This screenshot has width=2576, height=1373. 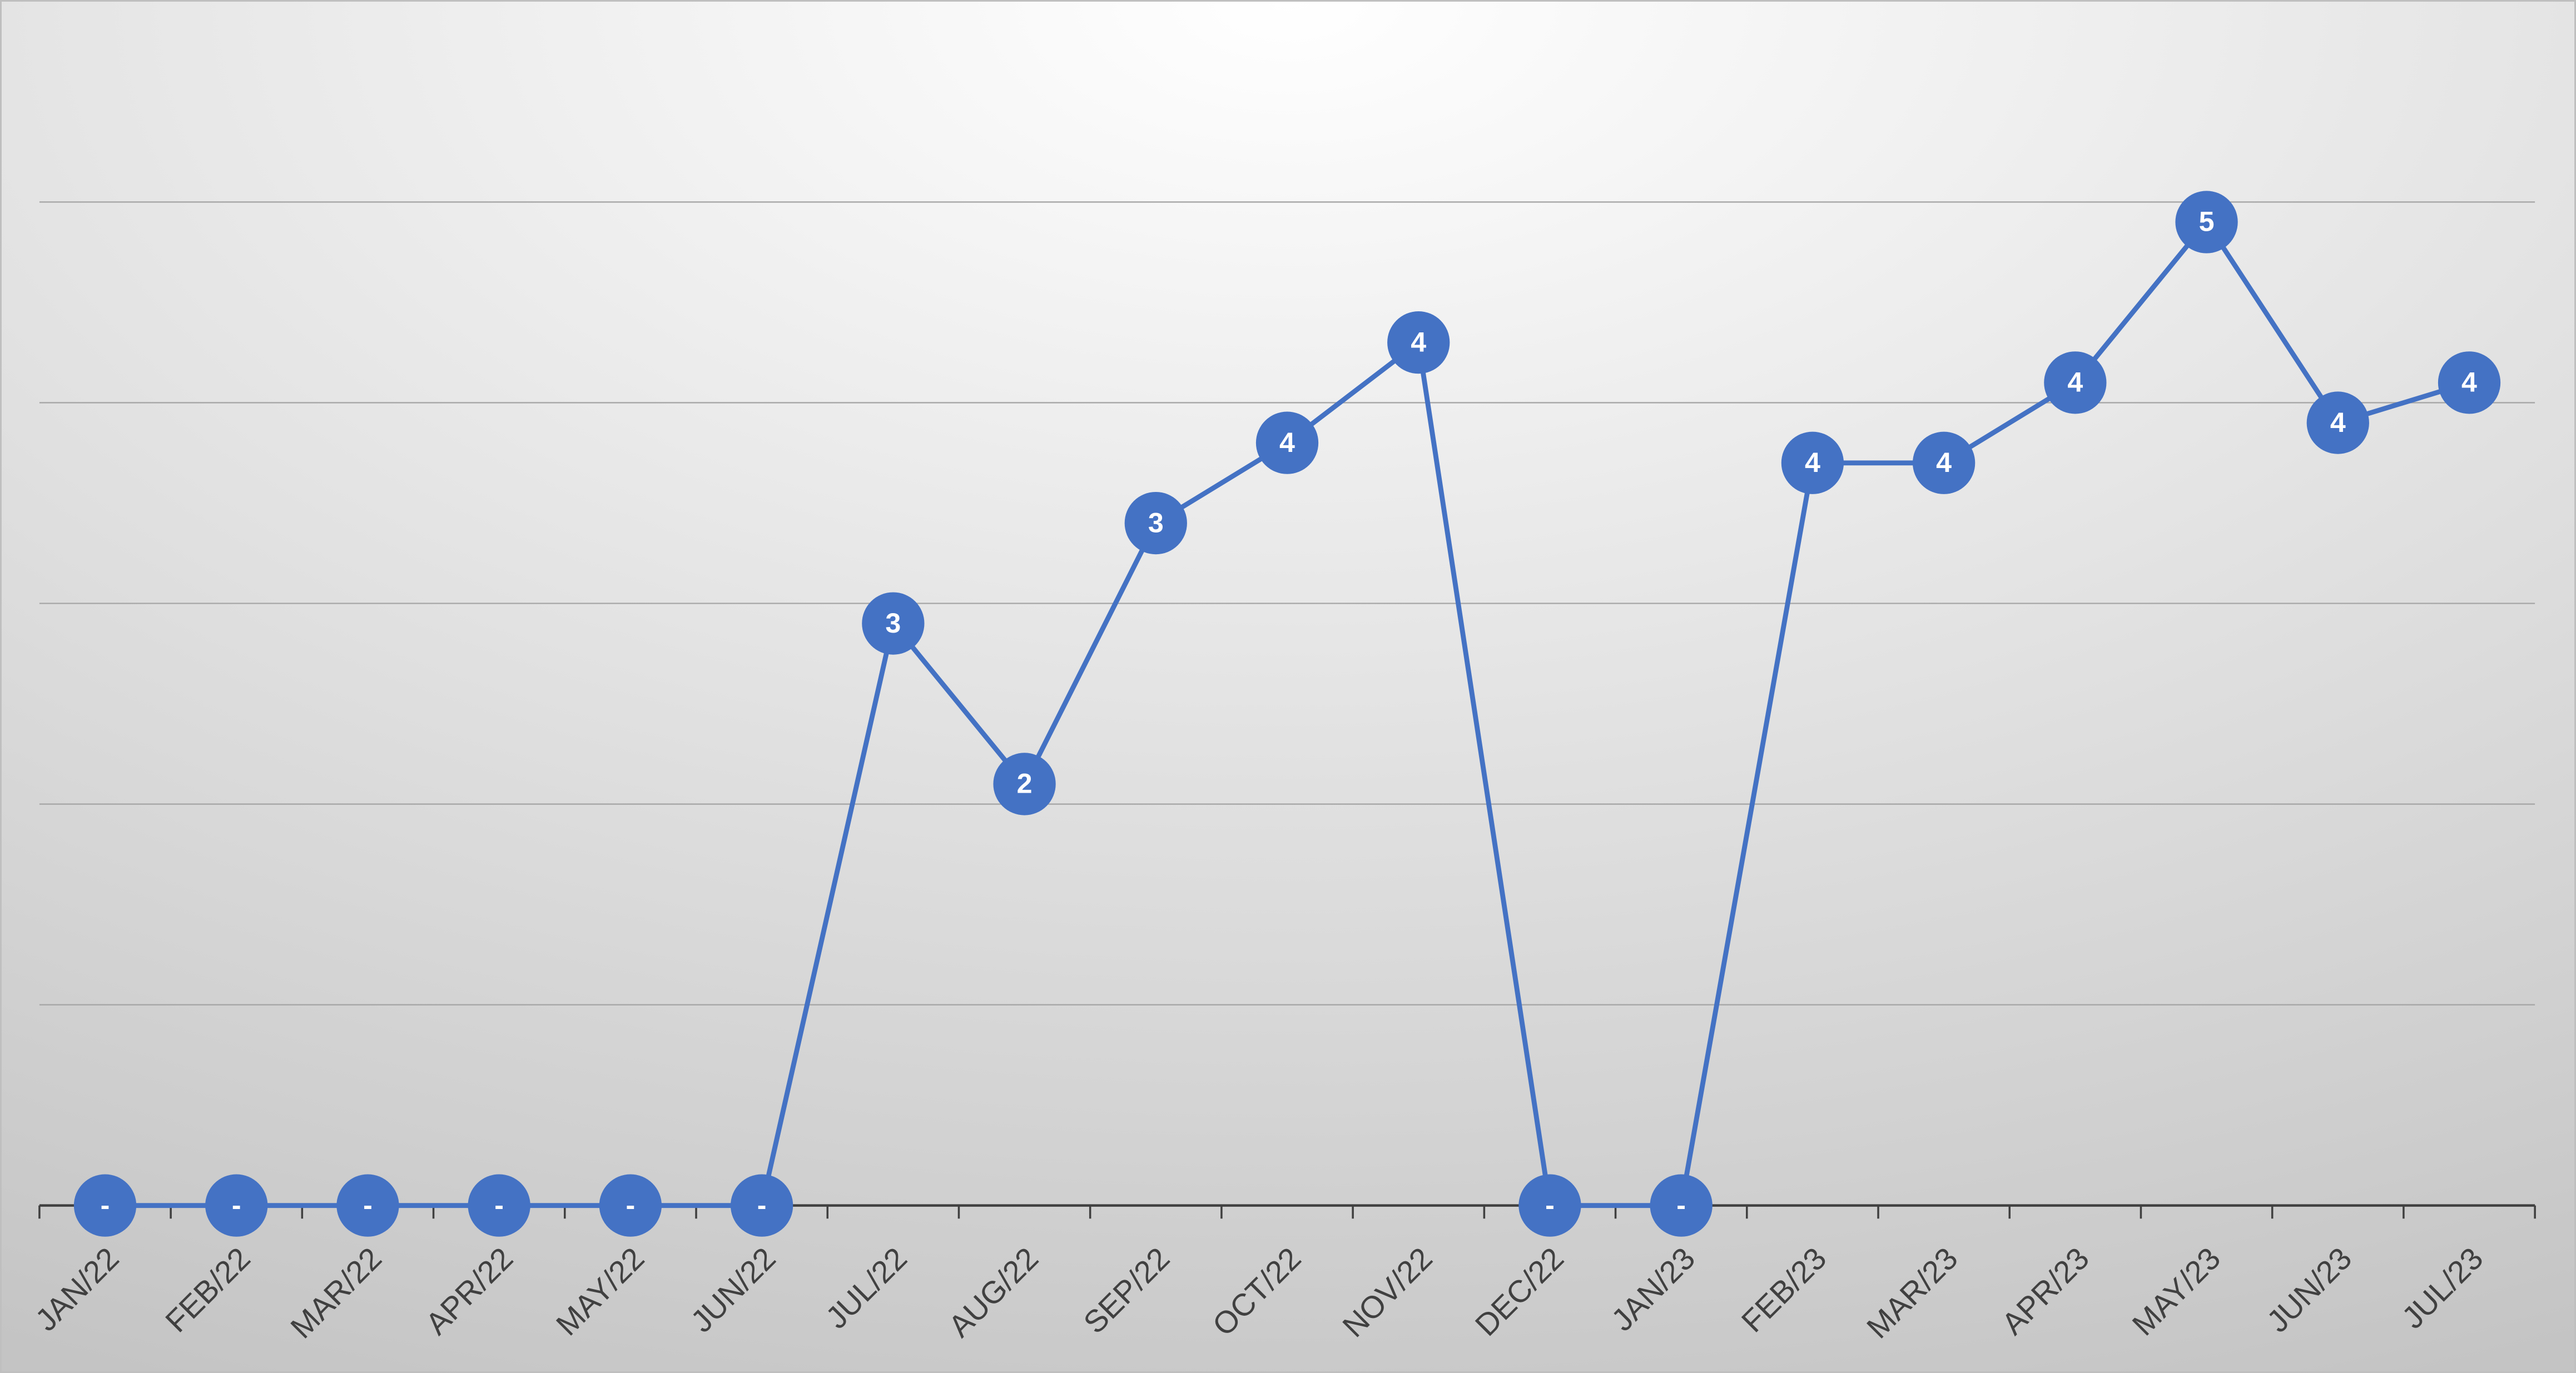 I want to click on data-label: 2, so click(x=1025, y=783).